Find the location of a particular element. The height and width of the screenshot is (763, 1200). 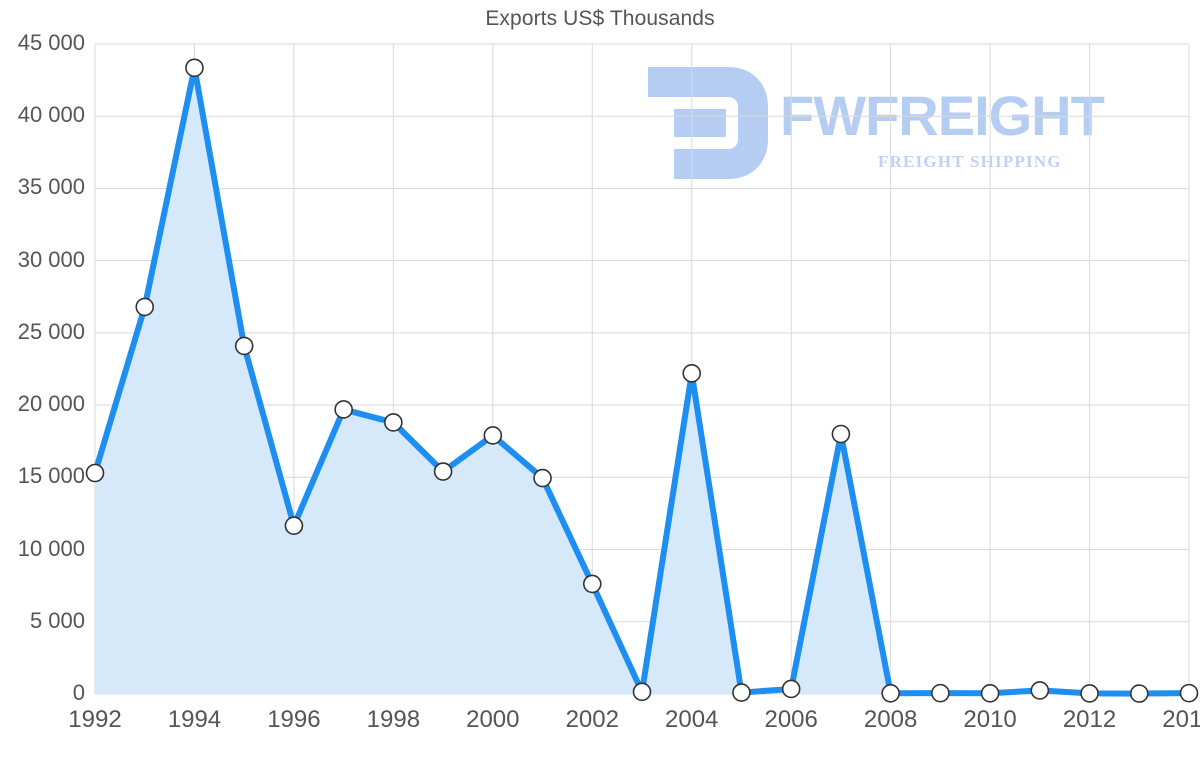

y-axis-tick-label: 35 000 is located at coordinates (51, 187).